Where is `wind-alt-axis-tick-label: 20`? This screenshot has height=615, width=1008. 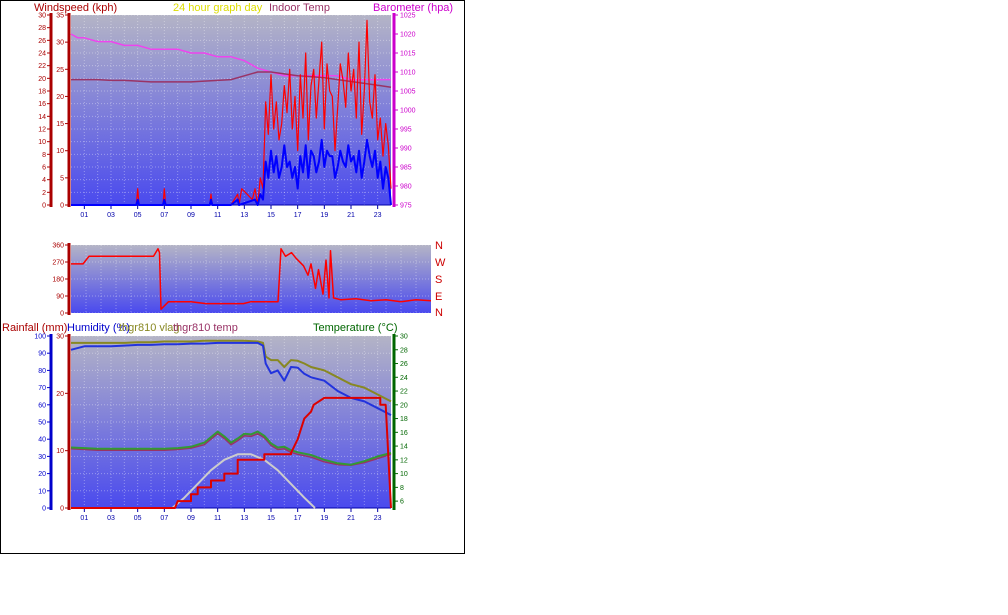
wind-alt-axis-tick-label: 20 is located at coordinates (42, 79).